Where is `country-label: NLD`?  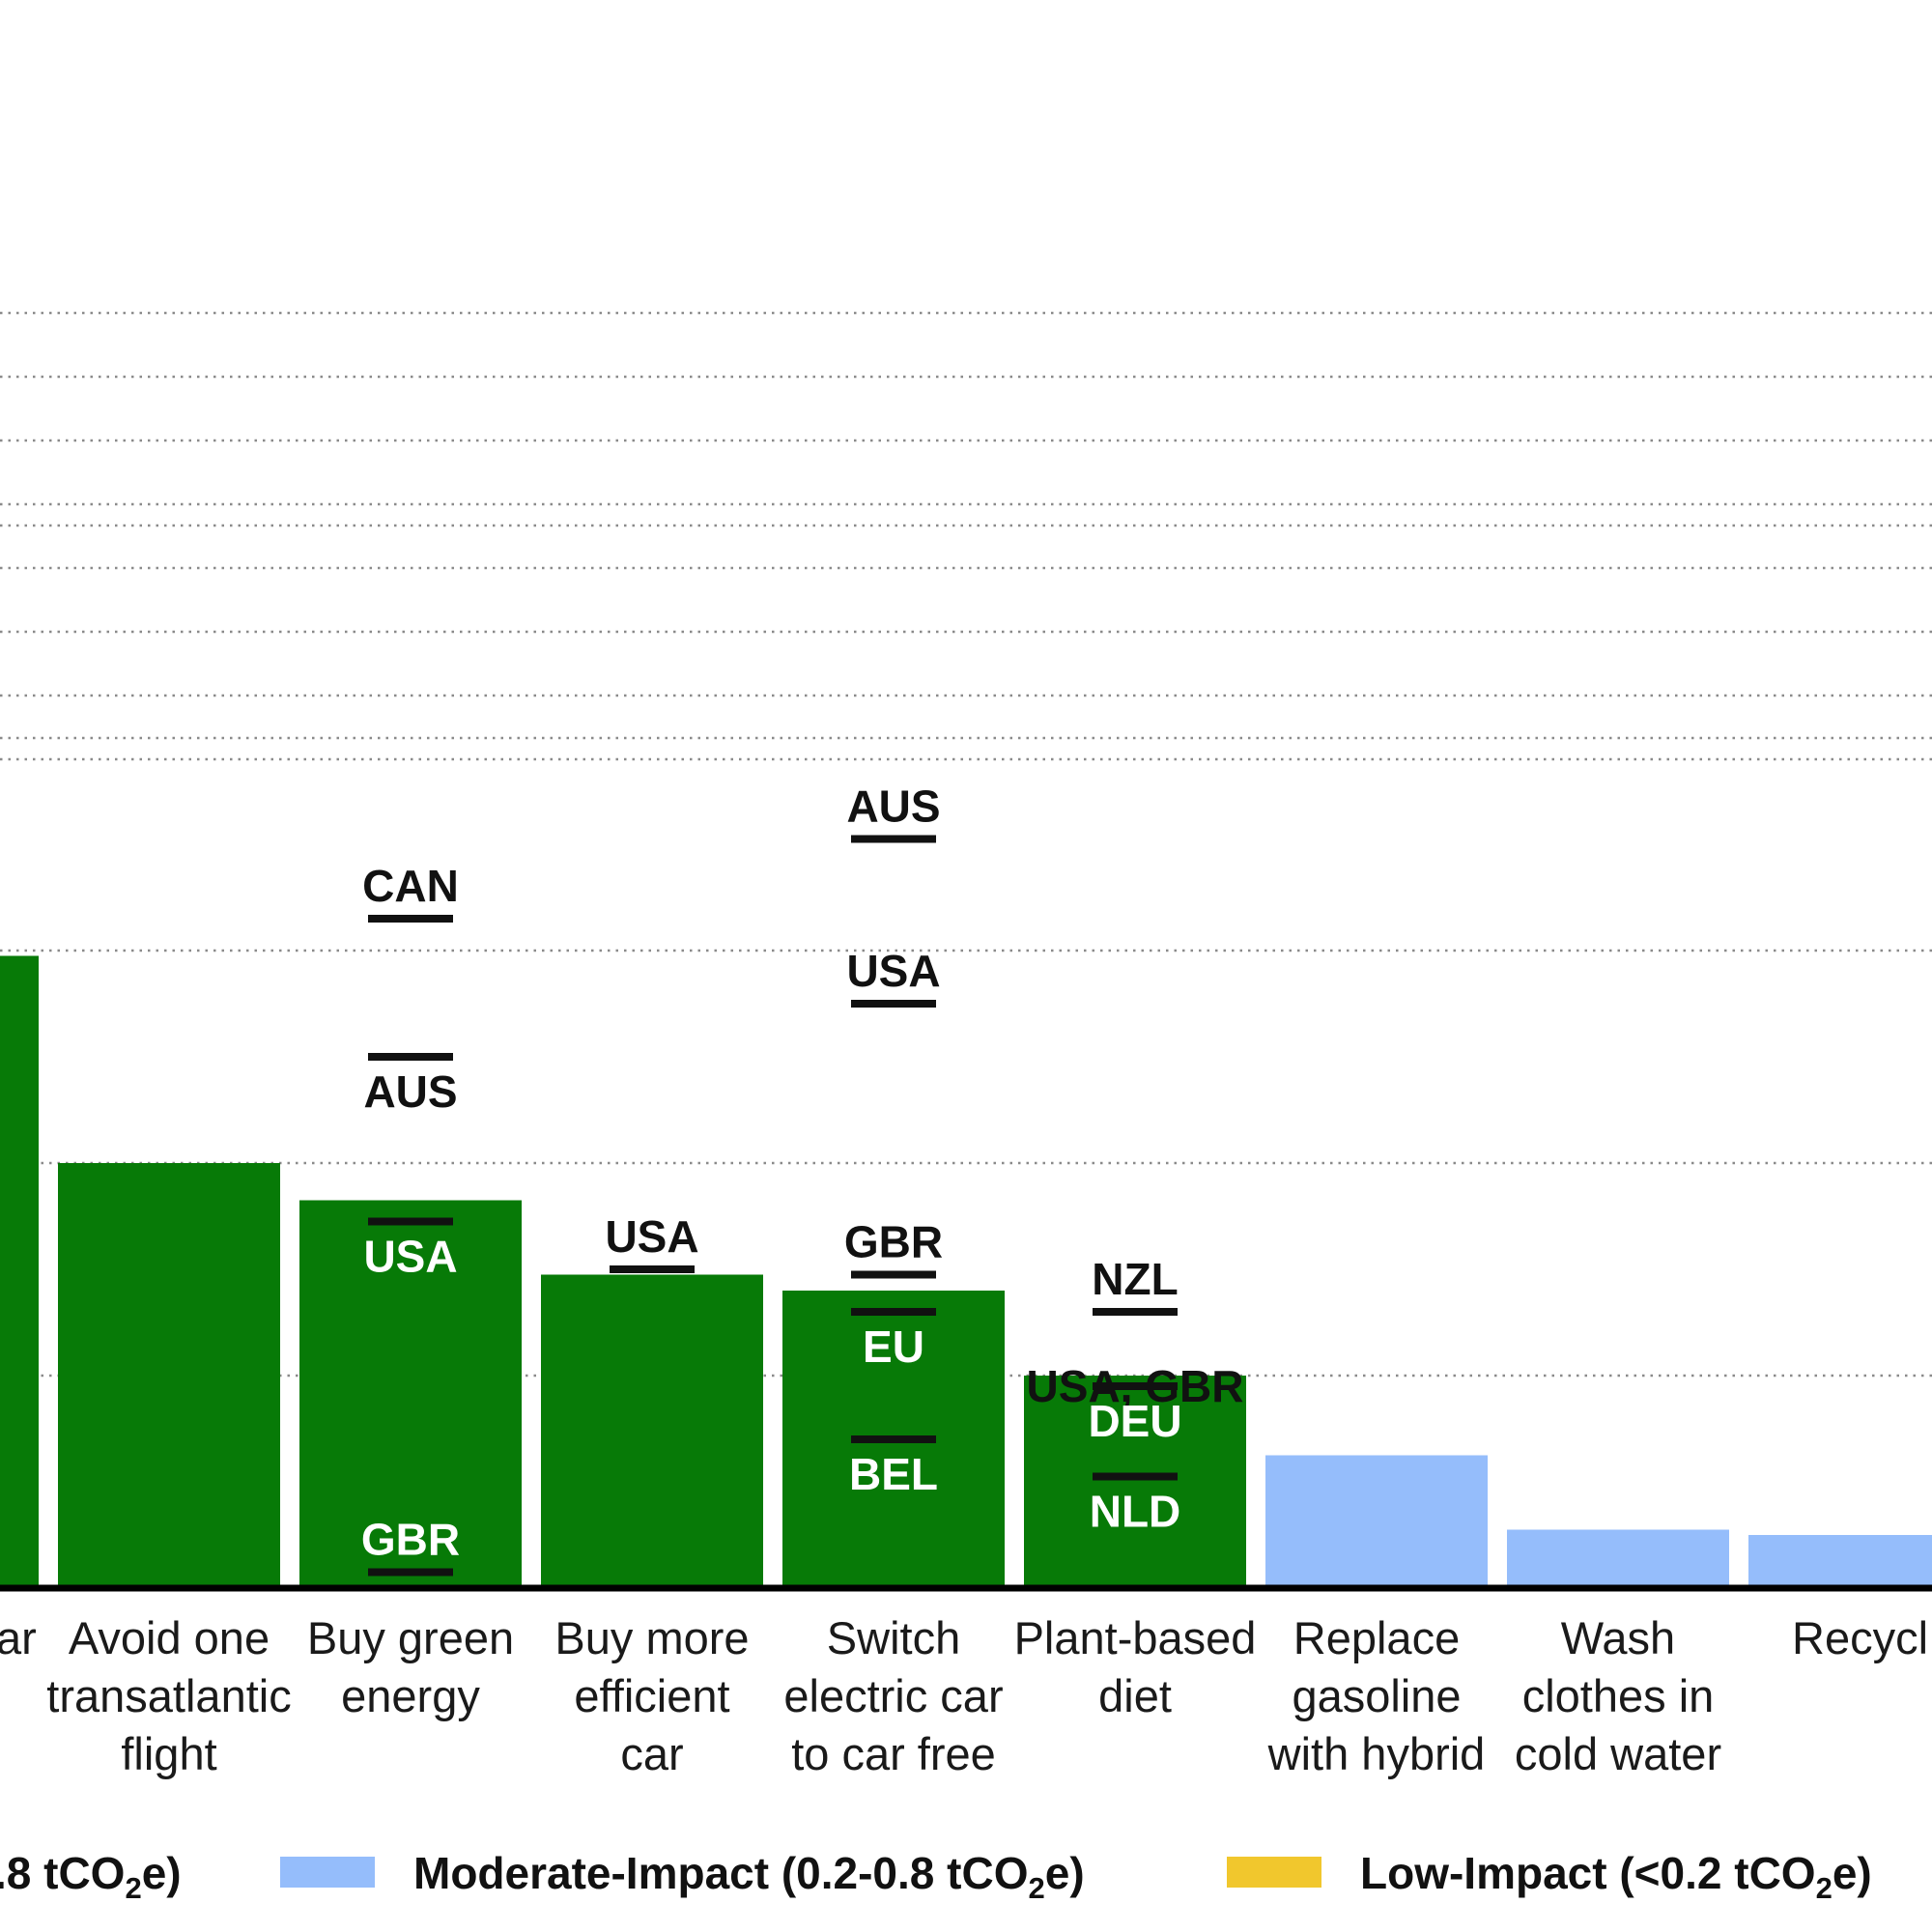 country-label: NLD is located at coordinates (1135, 1512).